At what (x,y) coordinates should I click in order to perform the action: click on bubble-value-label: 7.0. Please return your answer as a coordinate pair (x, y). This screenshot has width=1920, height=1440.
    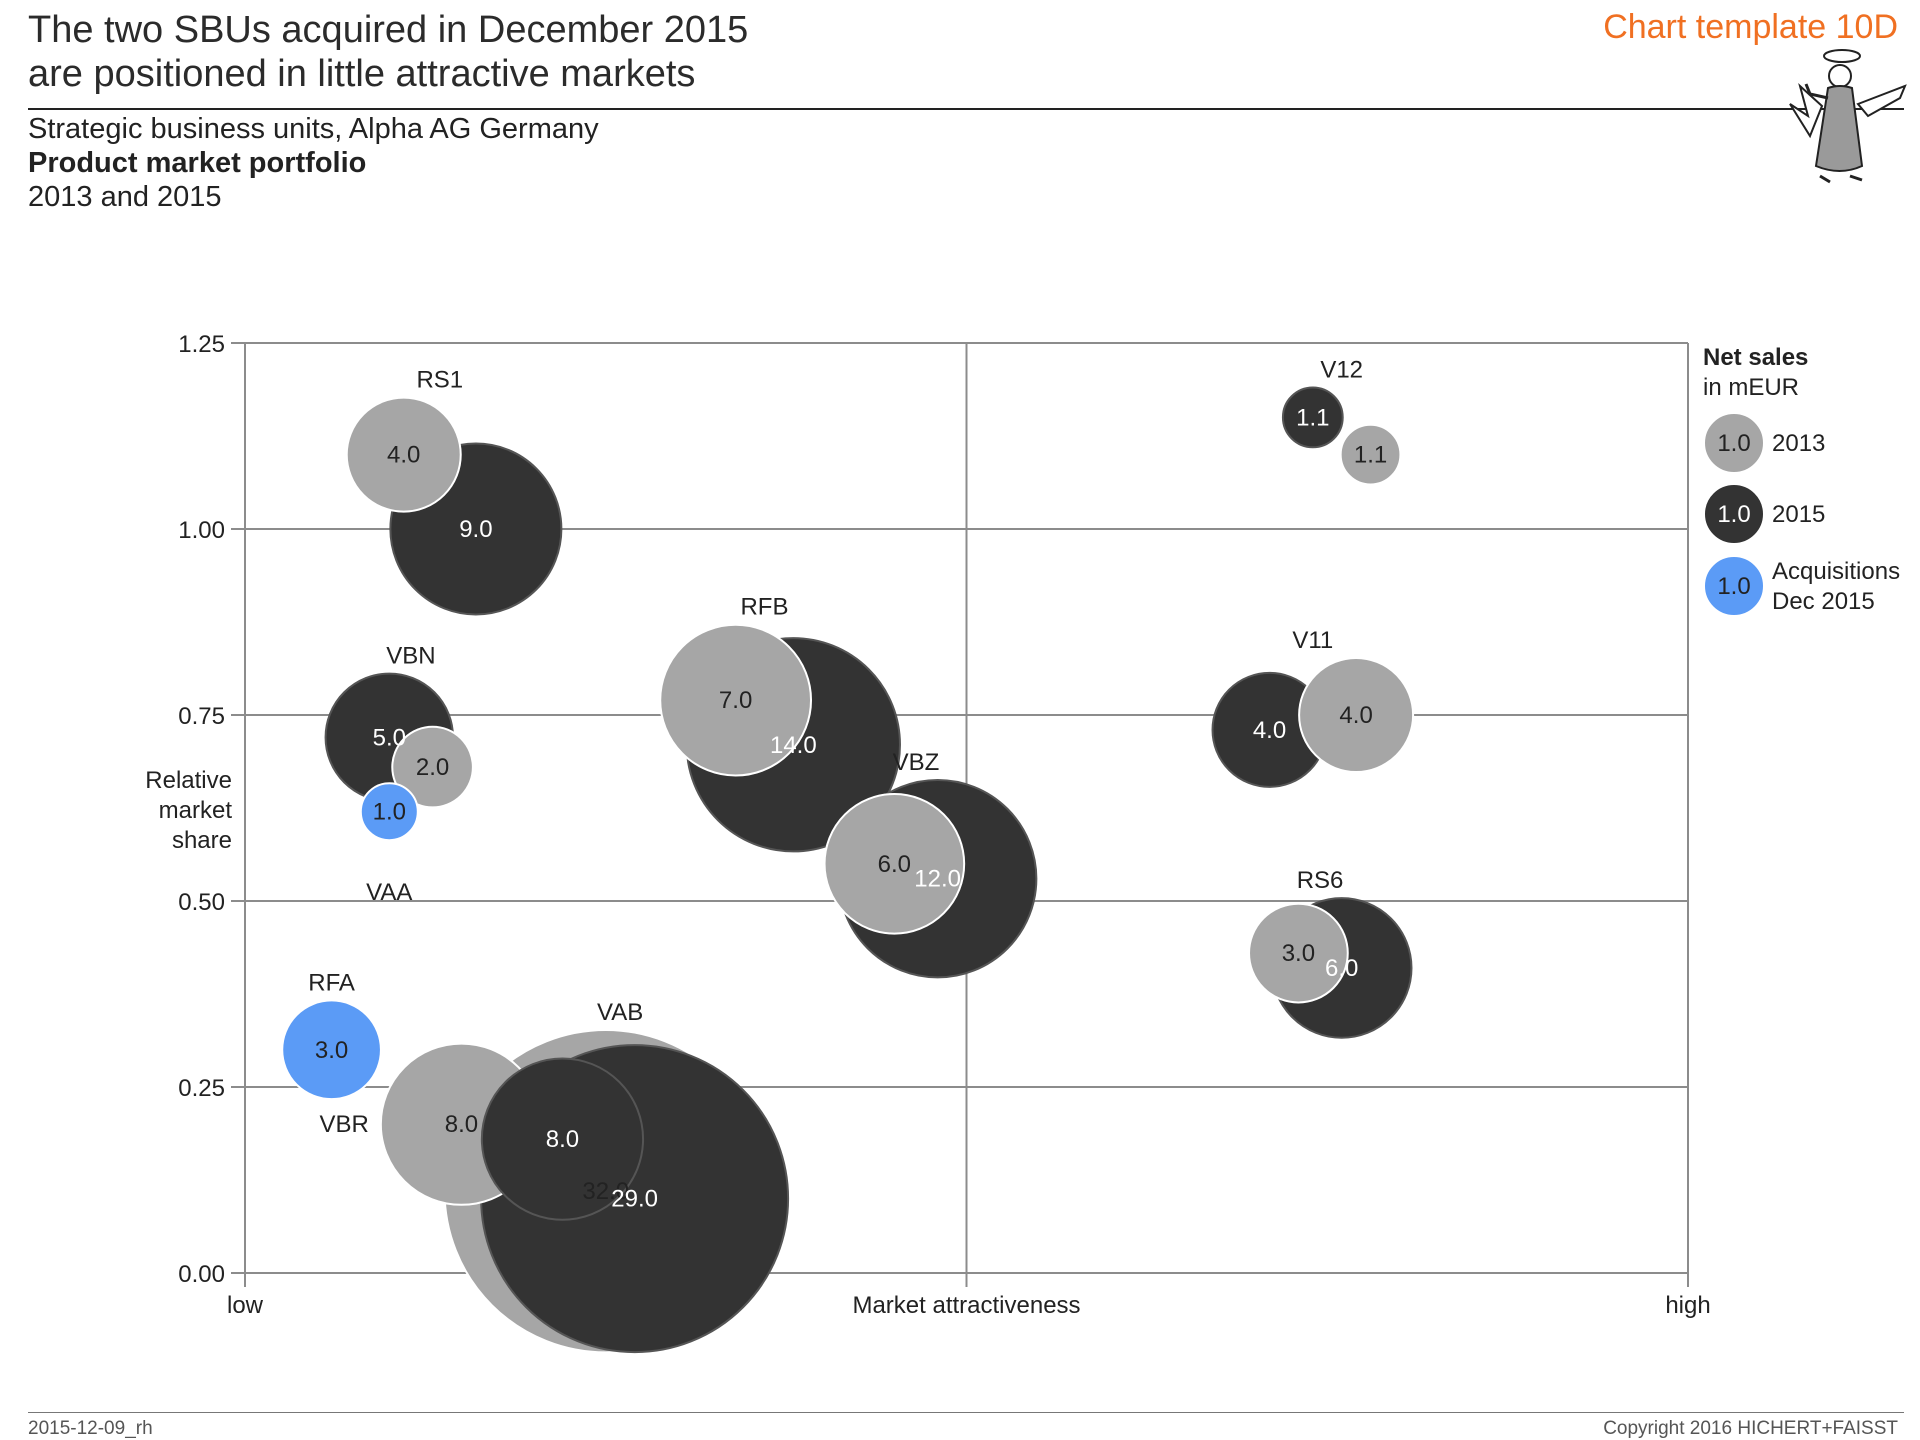
    Looking at the image, I should click on (735, 700).